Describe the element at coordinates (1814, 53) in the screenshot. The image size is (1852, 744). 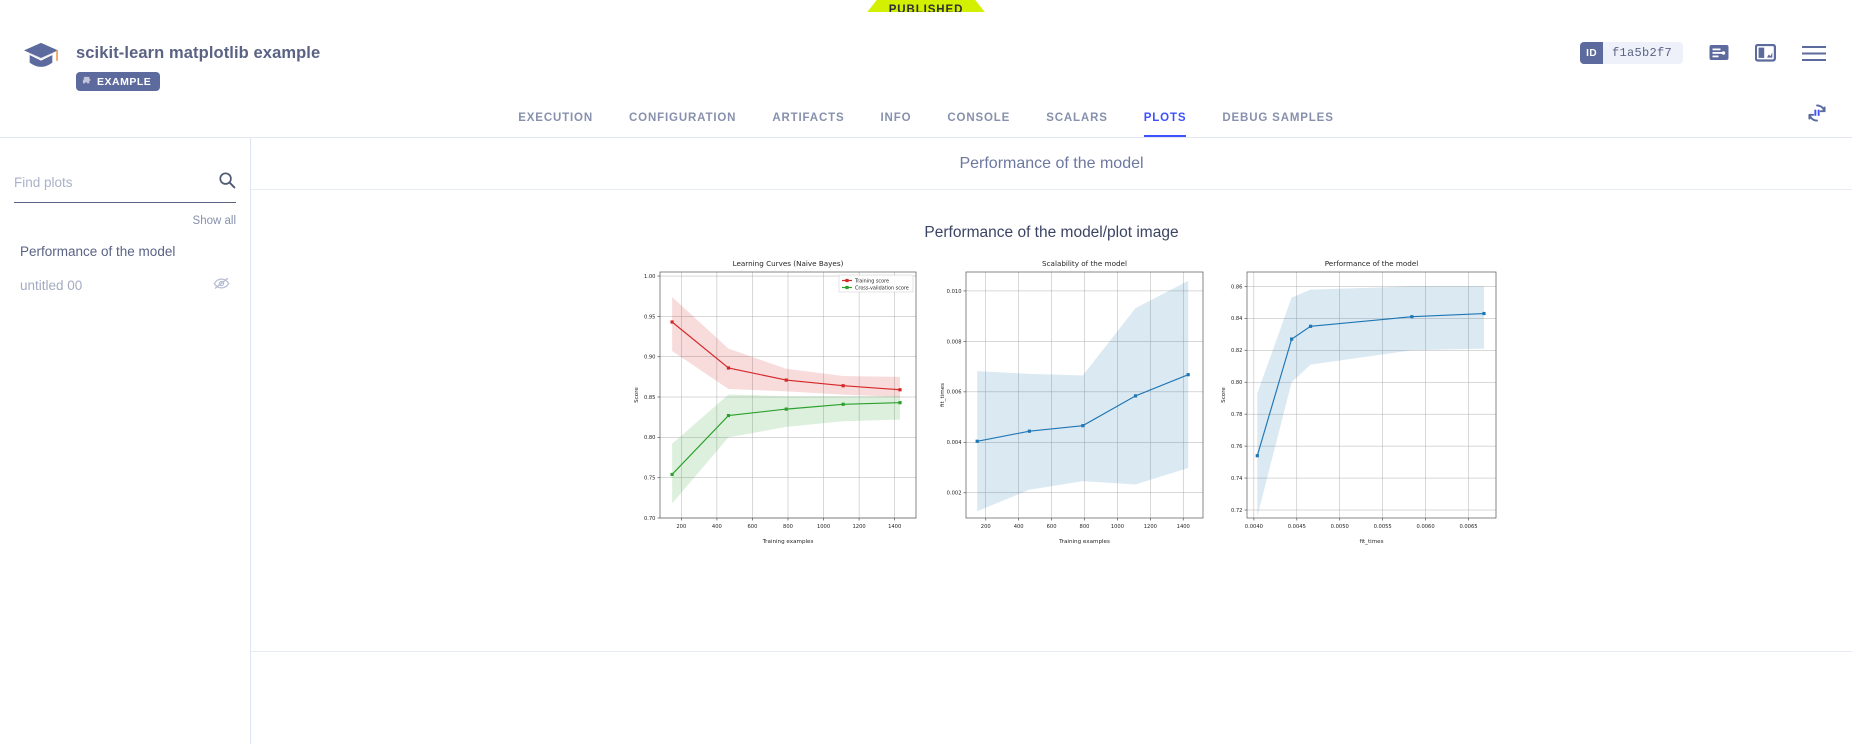
I see `hamburger-menu-icon` at that location.